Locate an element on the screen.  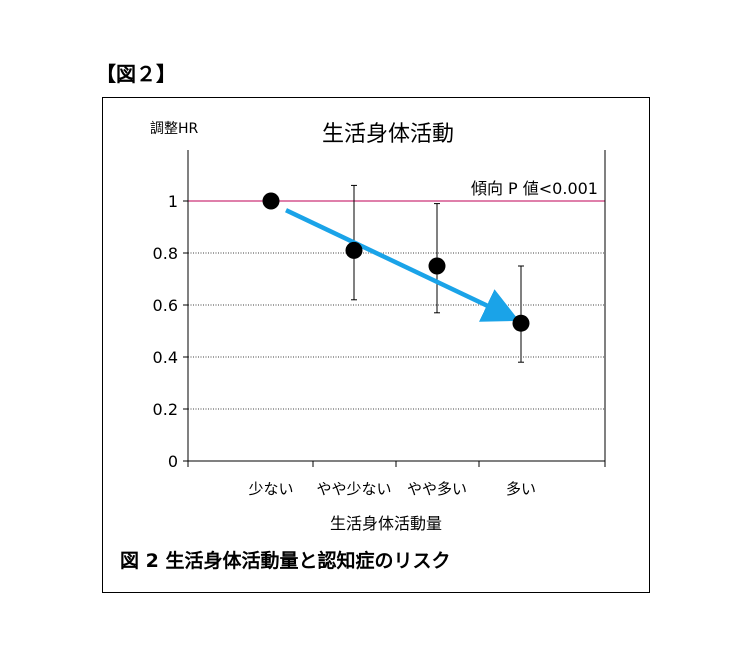
x-category-label: 多い is located at coordinates (521, 489).